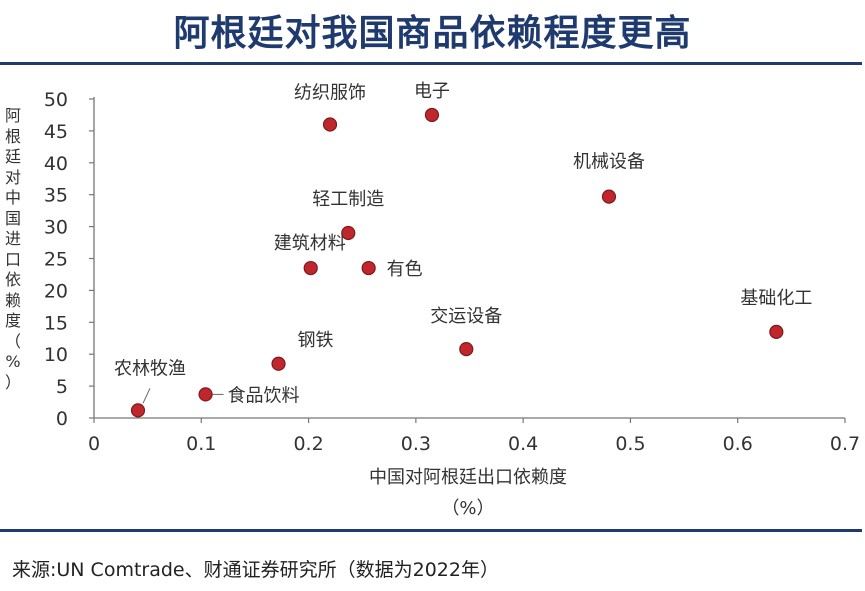 This screenshot has height=591, width=865. What do you see at coordinates (330, 93) in the screenshot?
I see `point-label: 纺织服饰` at bounding box center [330, 93].